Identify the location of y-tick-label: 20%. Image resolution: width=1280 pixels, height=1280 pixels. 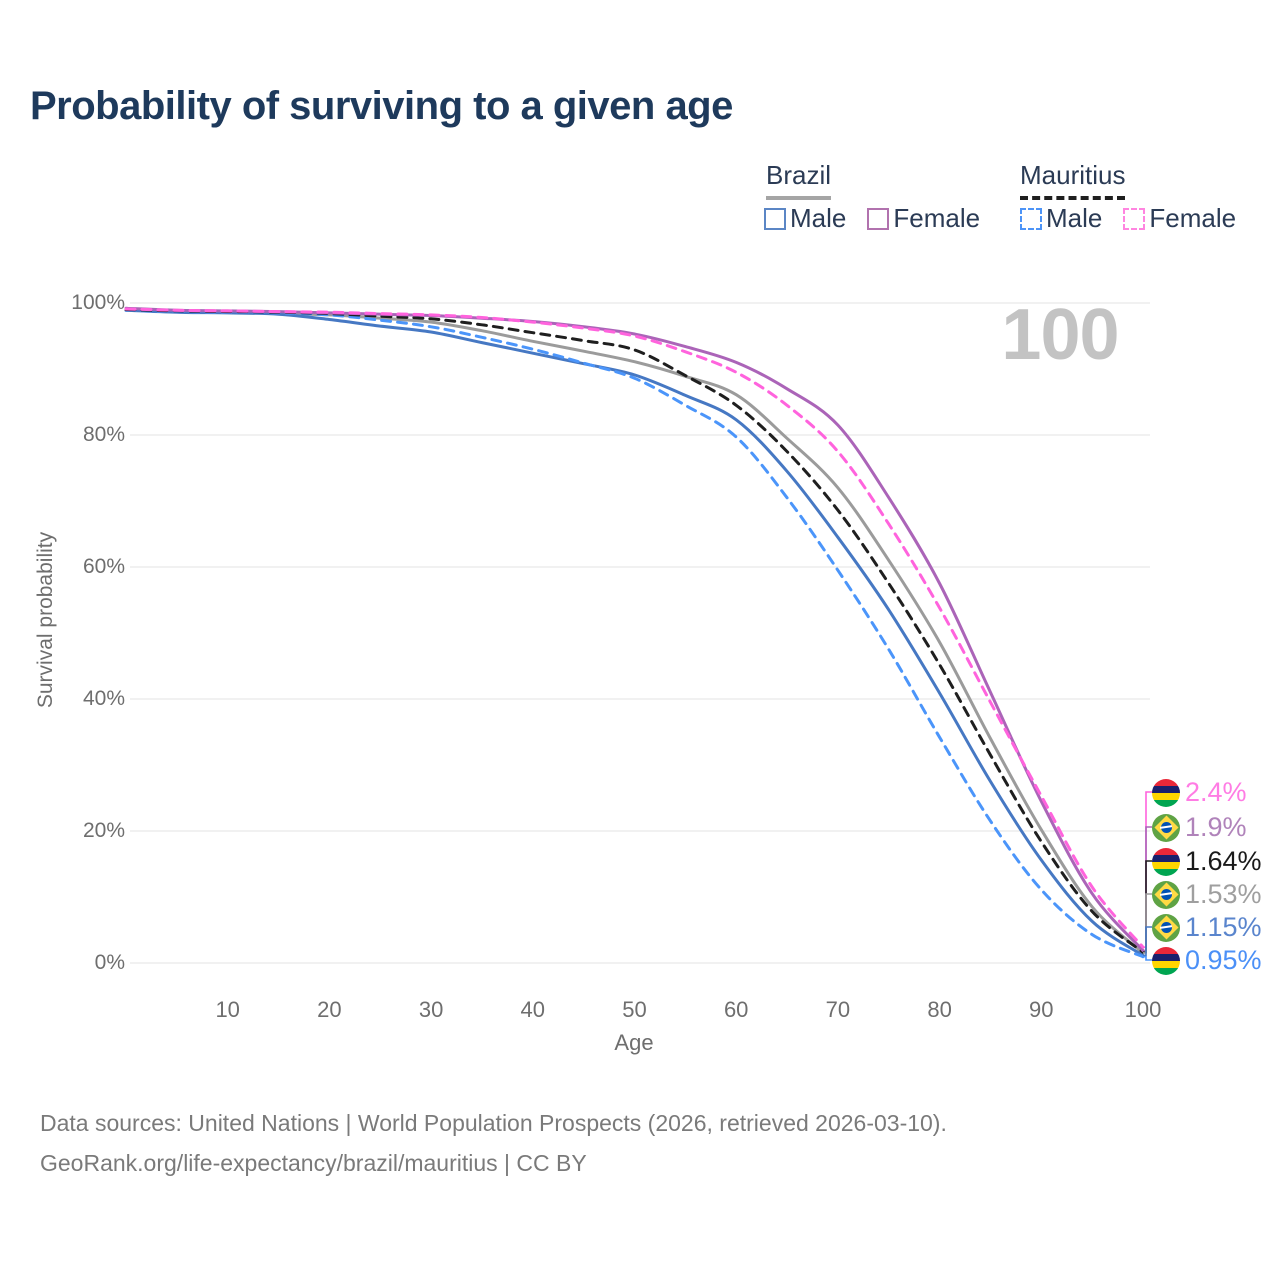
(103, 830).